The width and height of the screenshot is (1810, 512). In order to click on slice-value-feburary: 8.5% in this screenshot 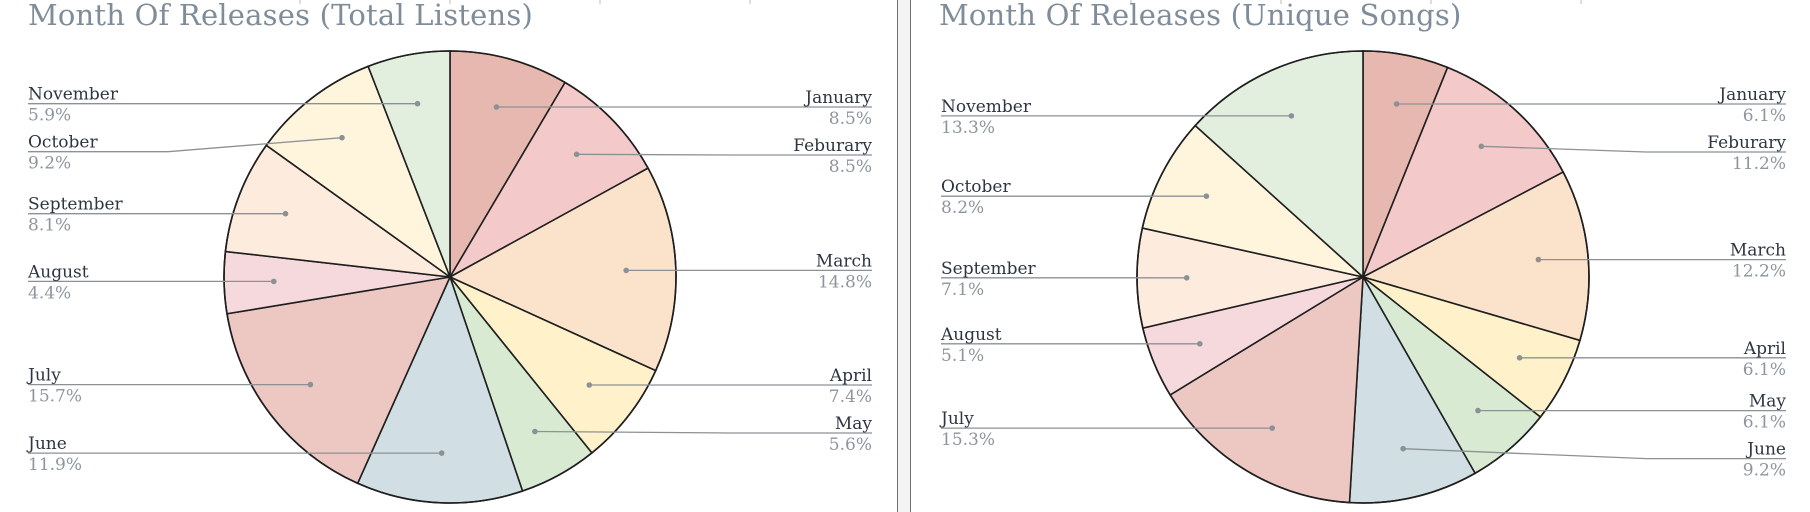, I will do `click(850, 167)`.